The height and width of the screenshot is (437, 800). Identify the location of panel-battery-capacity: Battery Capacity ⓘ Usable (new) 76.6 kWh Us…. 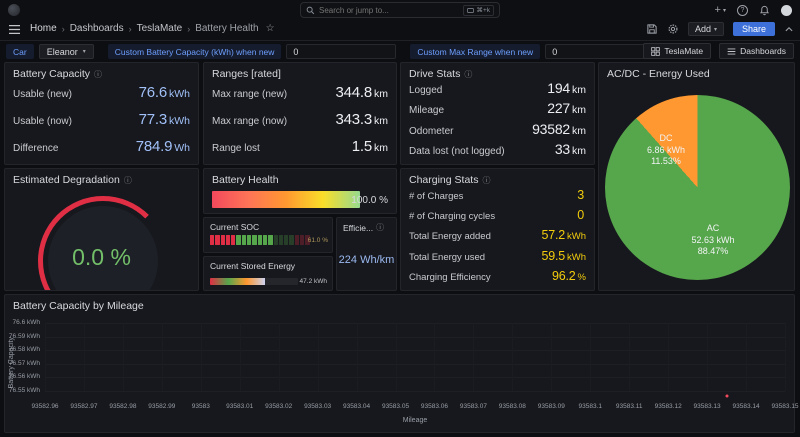
(101, 113).